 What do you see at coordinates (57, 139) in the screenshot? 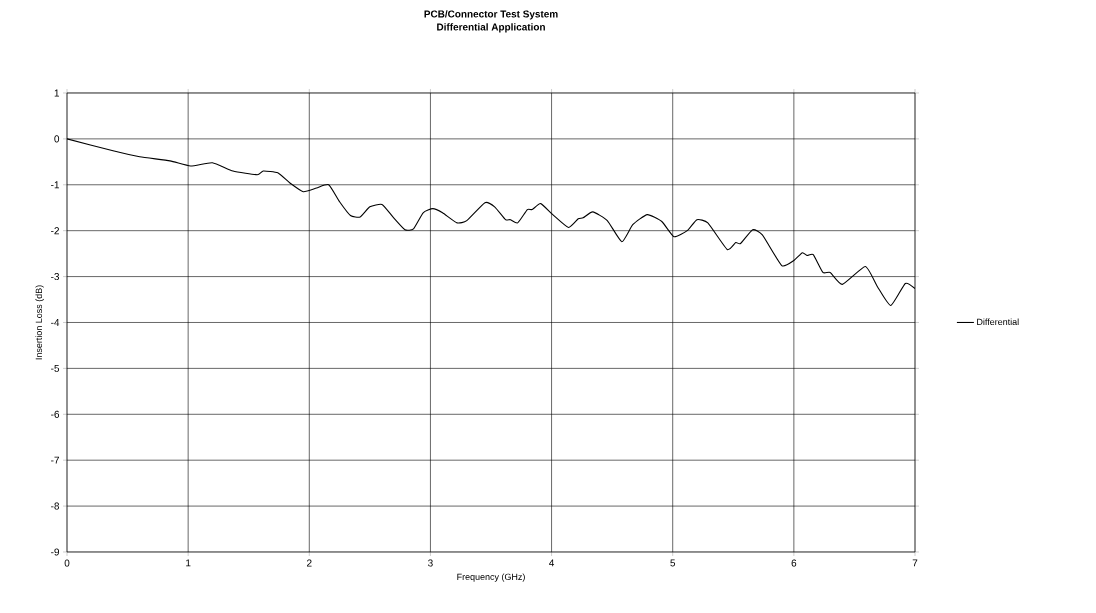
I see `y-tick-label: 0` at bounding box center [57, 139].